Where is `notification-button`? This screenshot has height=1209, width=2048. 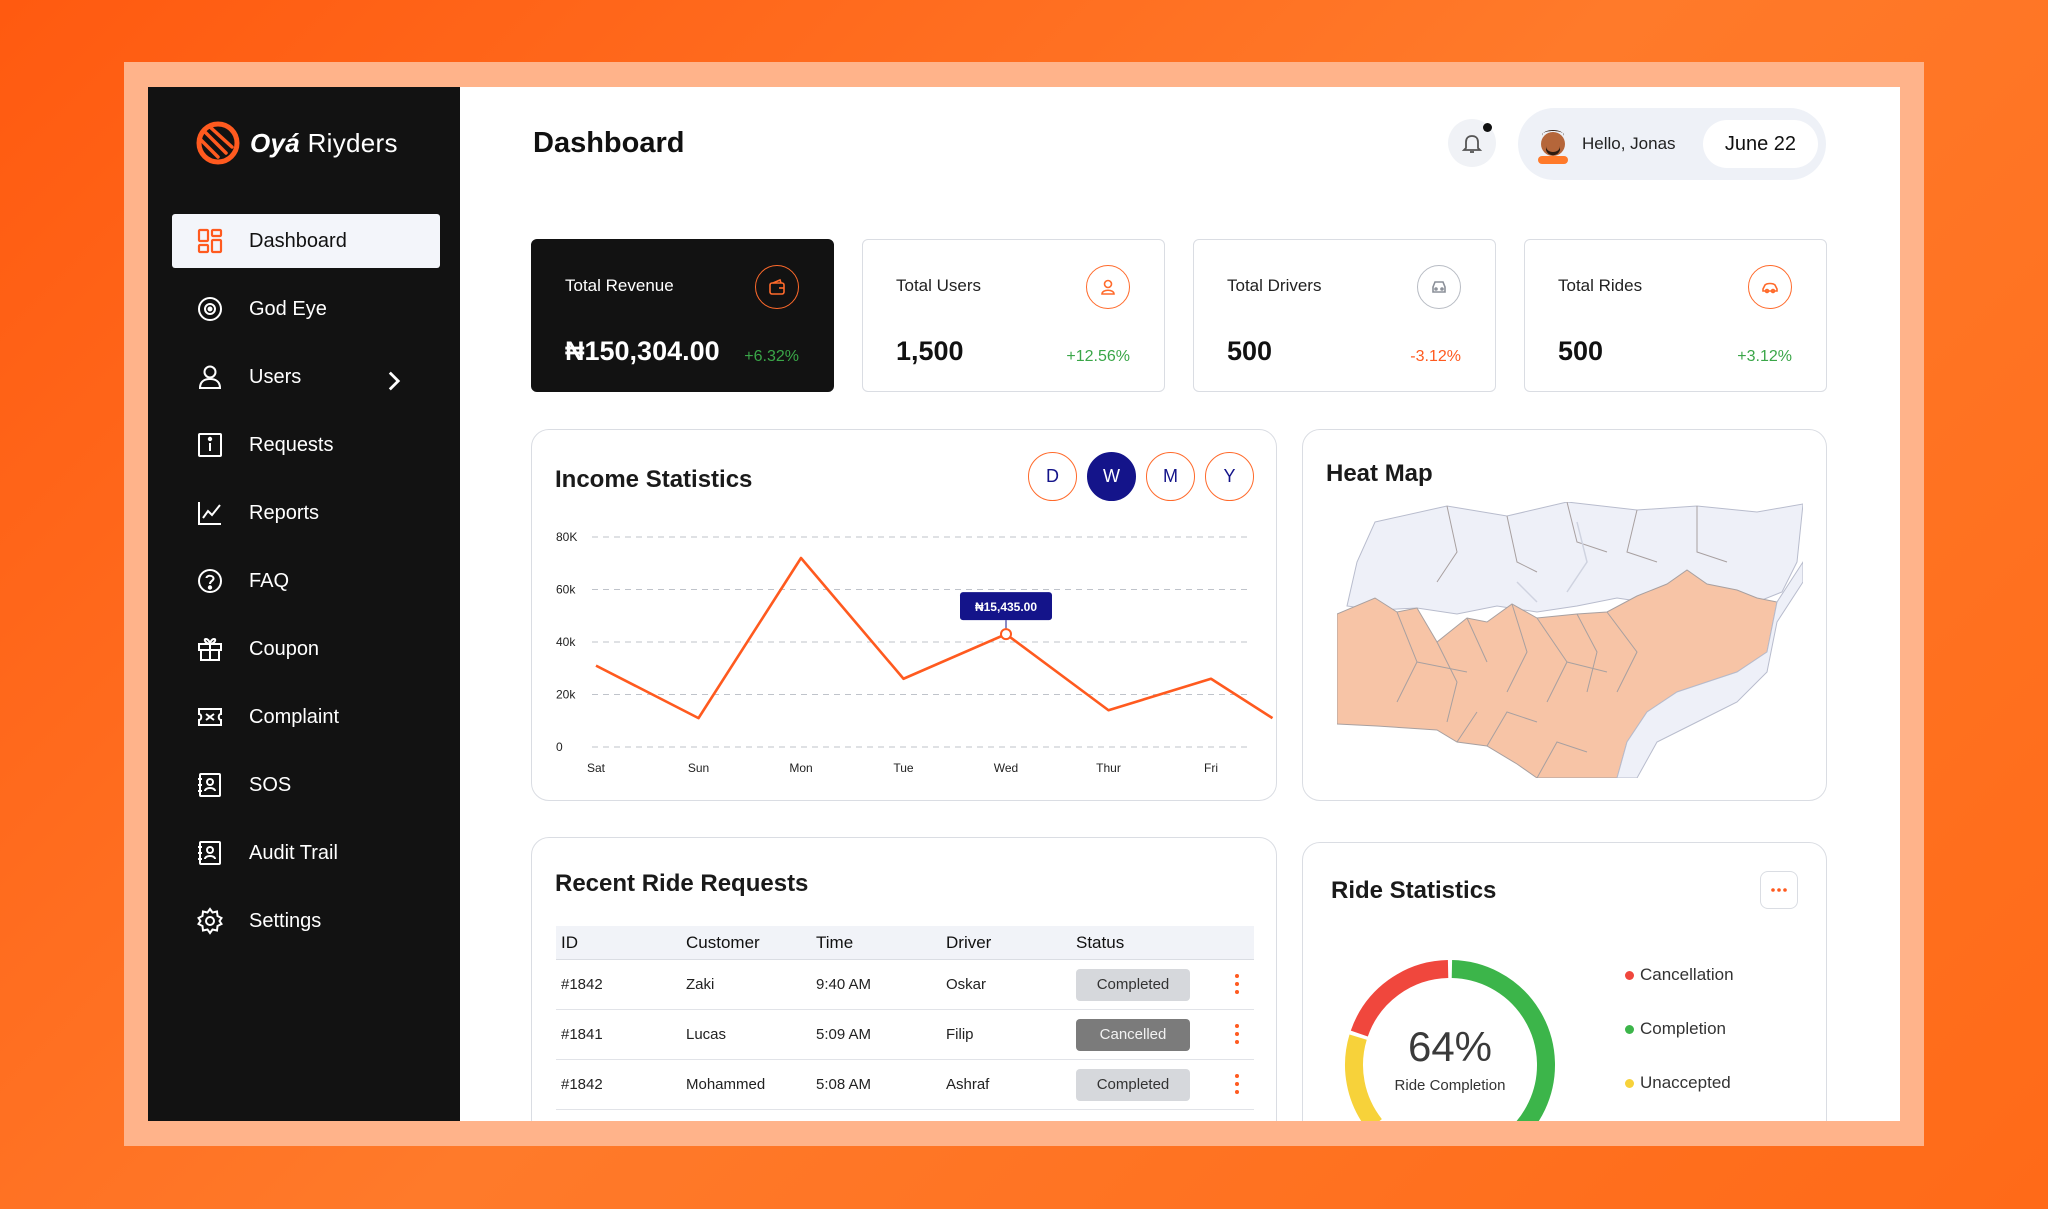
notification-button is located at coordinates (1472, 143).